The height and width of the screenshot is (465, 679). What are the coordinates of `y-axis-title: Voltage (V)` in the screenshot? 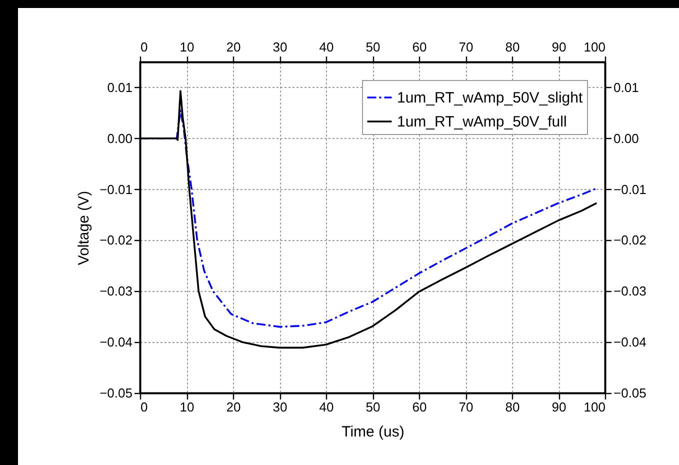 It's located at (84, 228).